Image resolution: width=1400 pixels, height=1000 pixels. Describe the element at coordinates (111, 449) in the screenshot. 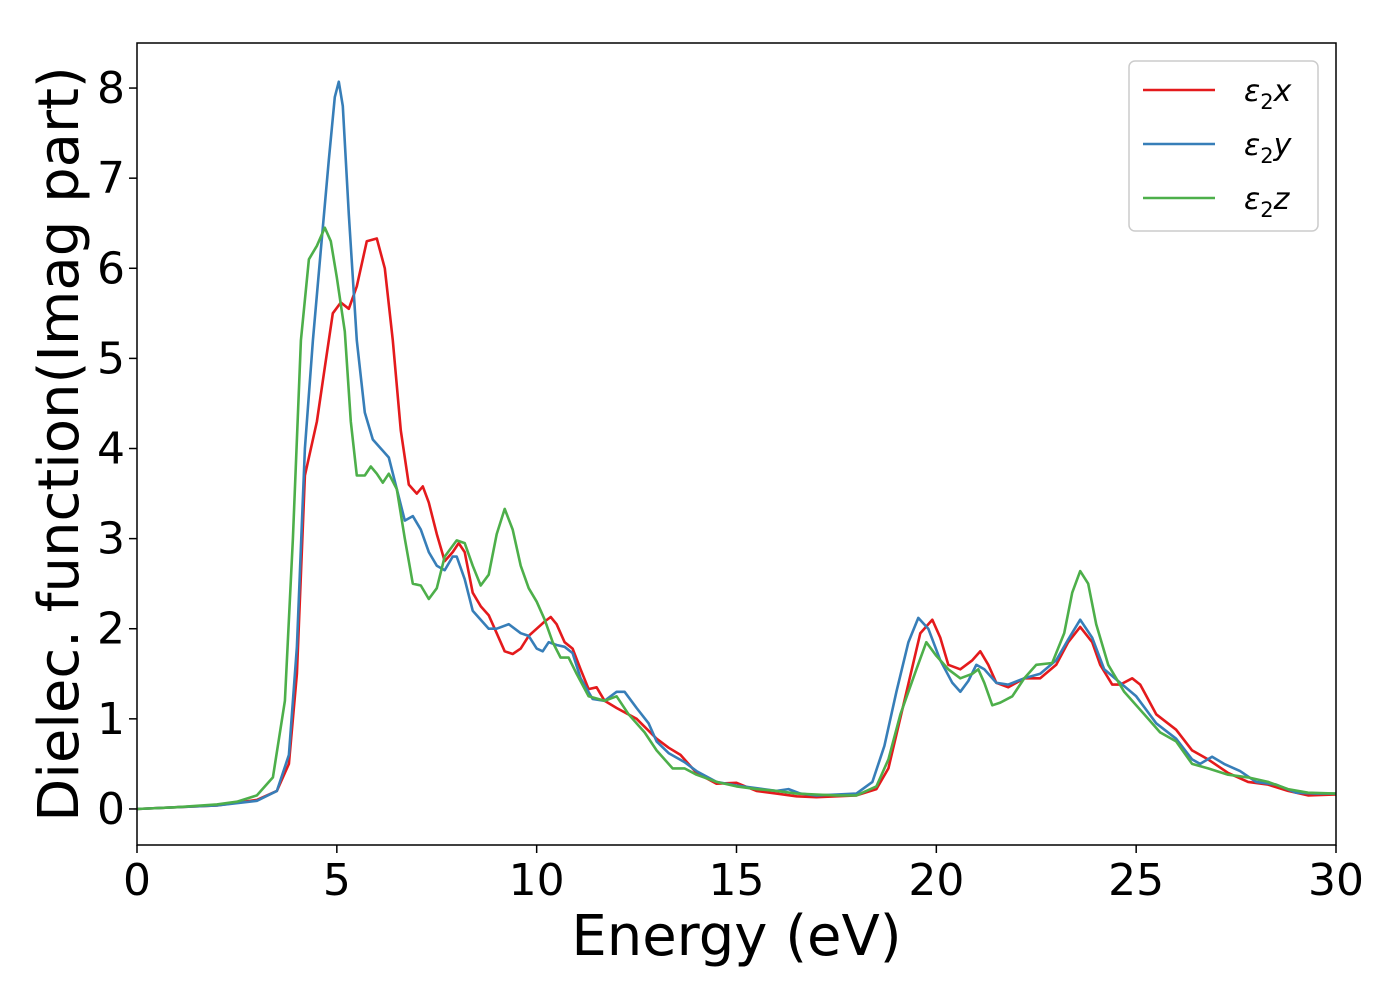

I see `y-tick-label: 4` at that location.